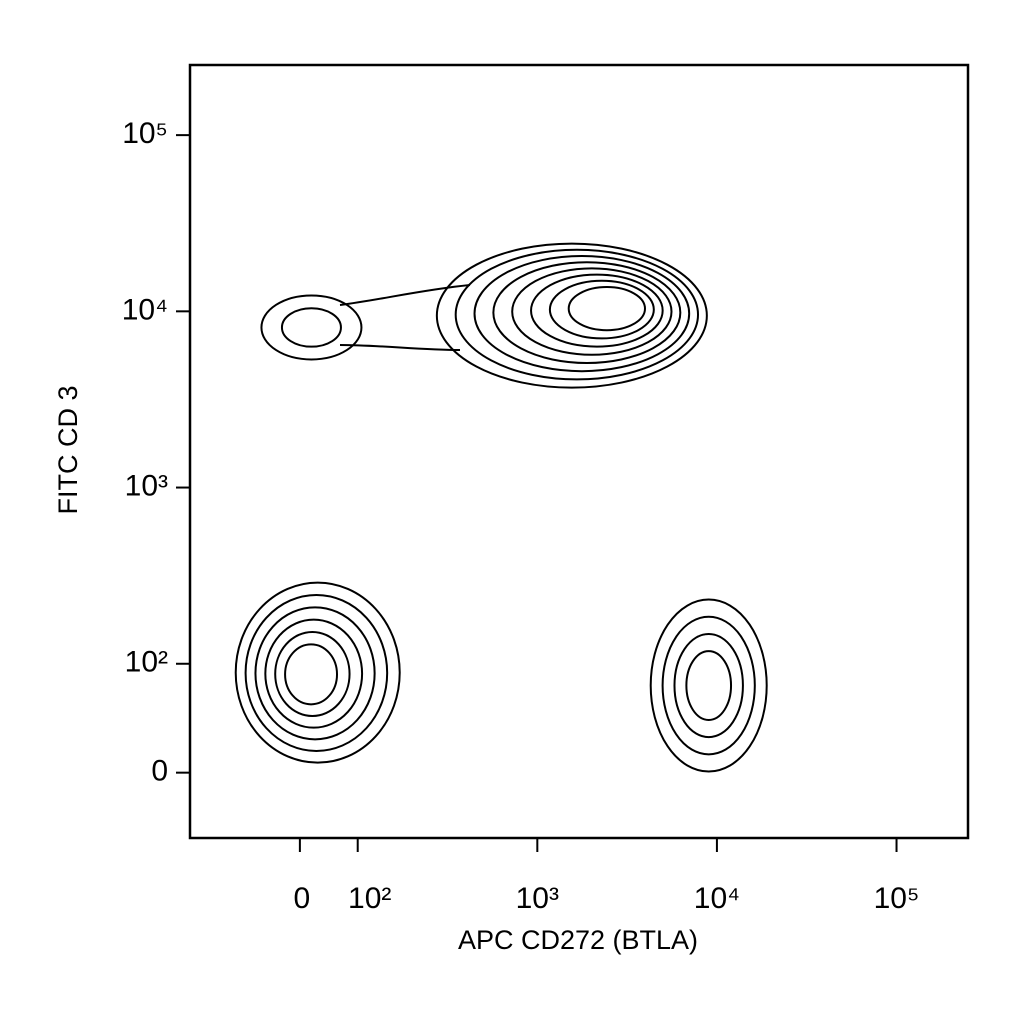 The width and height of the screenshot is (1024, 1024). What do you see at coordinates (302, 898) in the screenshot?
I see `x-tick-label: 0` at bounding box center [302, 898].